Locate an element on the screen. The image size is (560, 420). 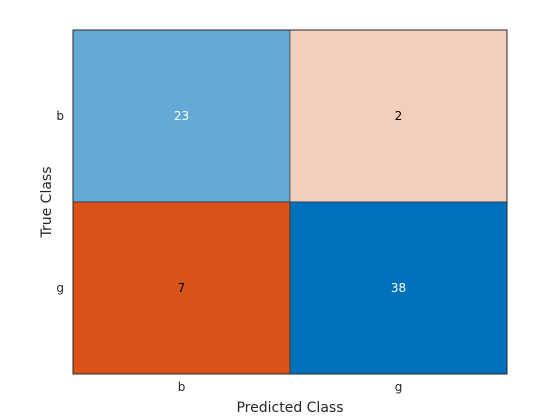
cell-value-g-b: 7 is located at coordinates (182, 288).